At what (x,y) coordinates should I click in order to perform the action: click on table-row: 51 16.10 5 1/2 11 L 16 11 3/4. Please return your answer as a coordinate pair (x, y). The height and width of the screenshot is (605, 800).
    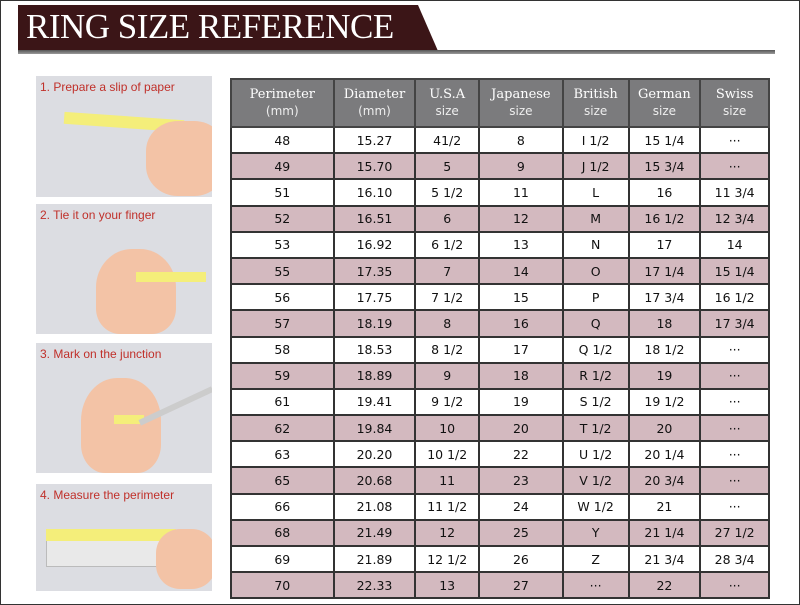
    Looking at the image, I should click on (500, 192).